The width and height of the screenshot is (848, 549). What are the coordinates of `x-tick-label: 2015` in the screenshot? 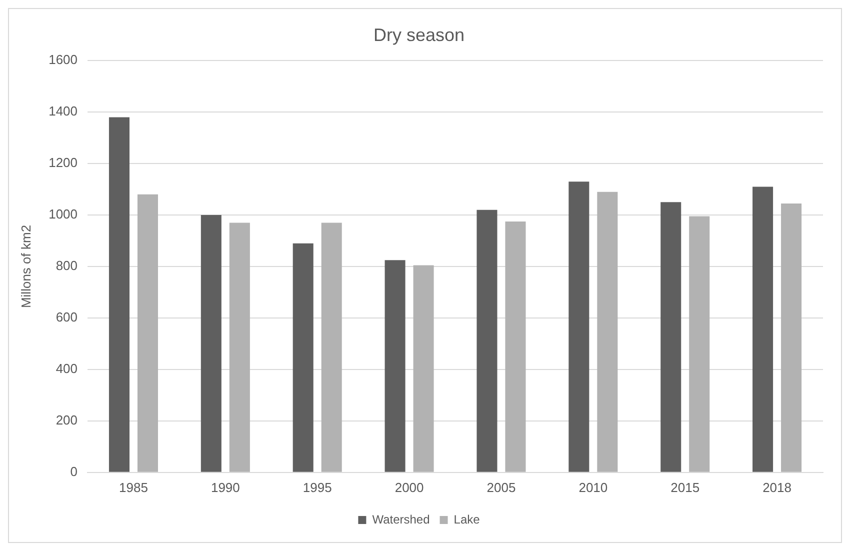 It's located at (685, 487).